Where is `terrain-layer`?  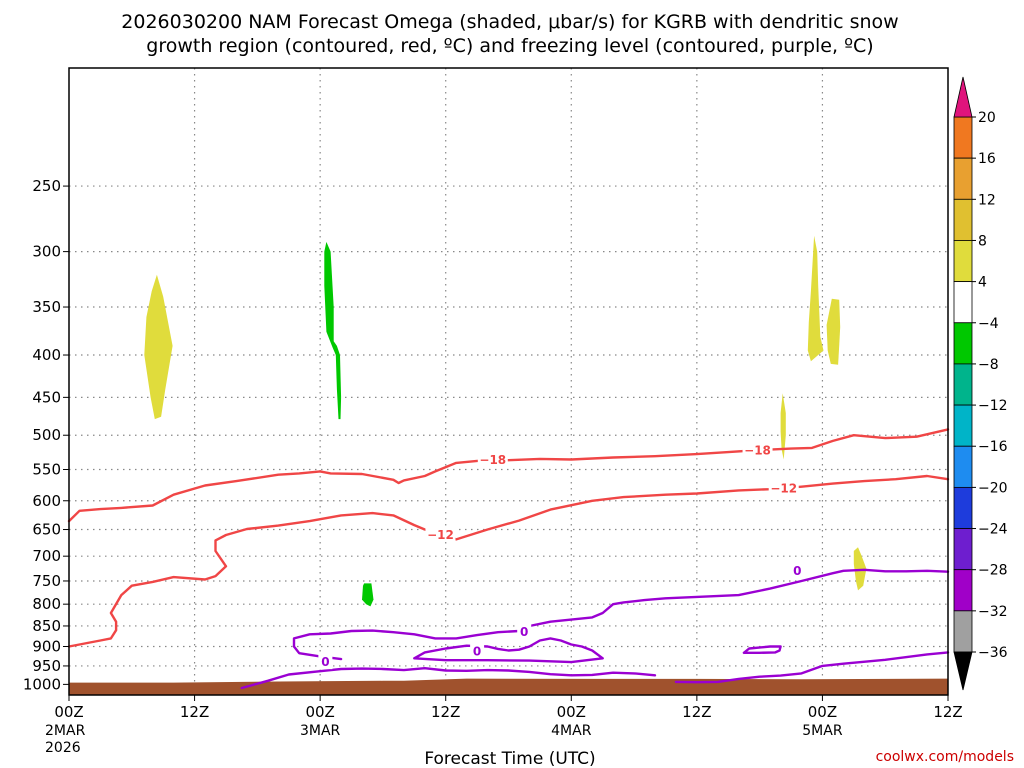
terrain-layer is located at coordinates (508, 686).